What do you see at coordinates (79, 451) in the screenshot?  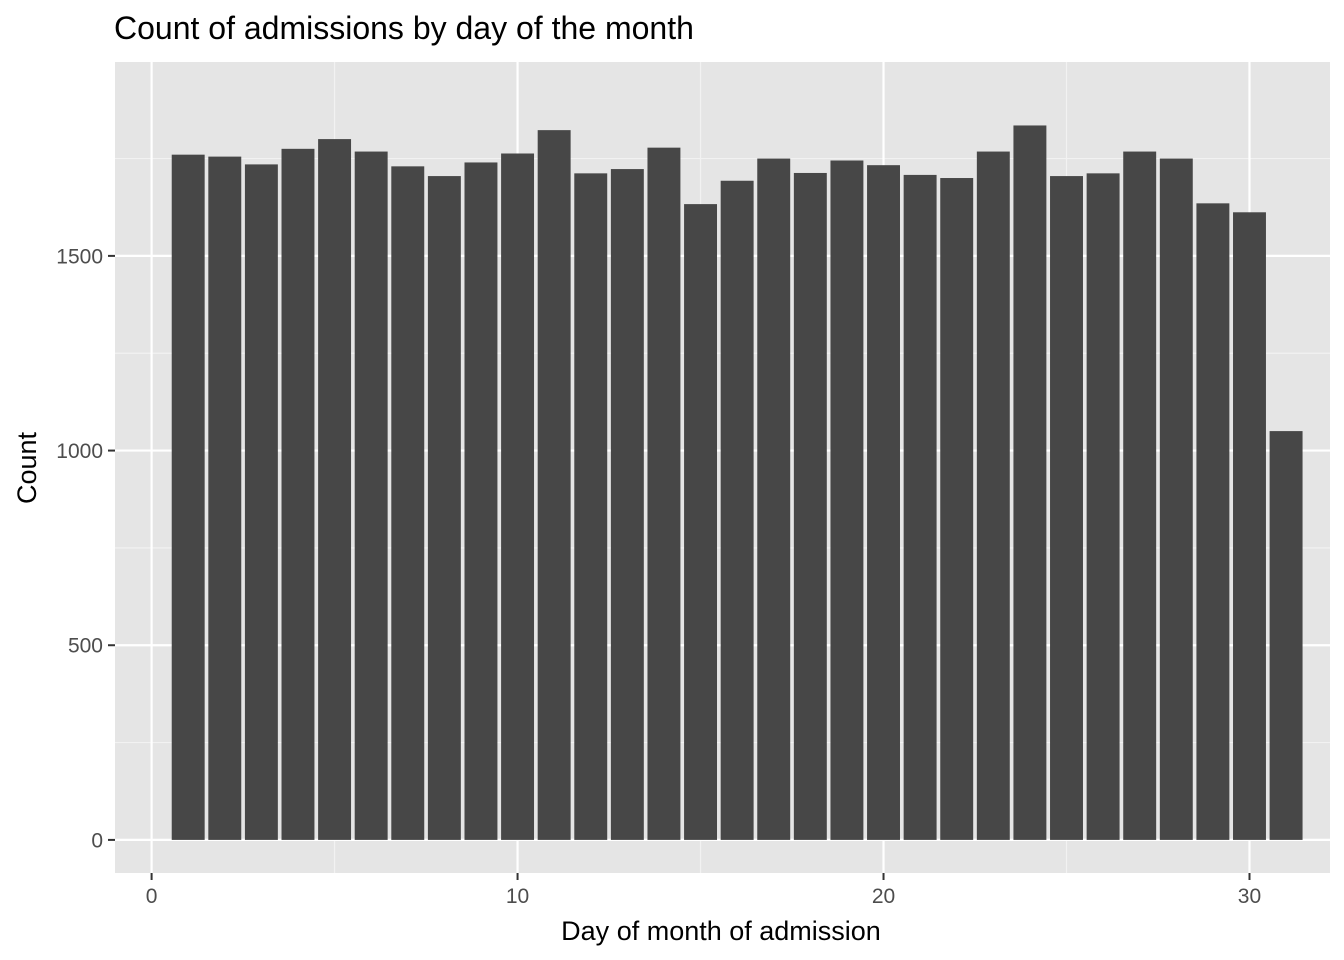 I see `y-tick-label: 1000` at bounding box center [79, 451].